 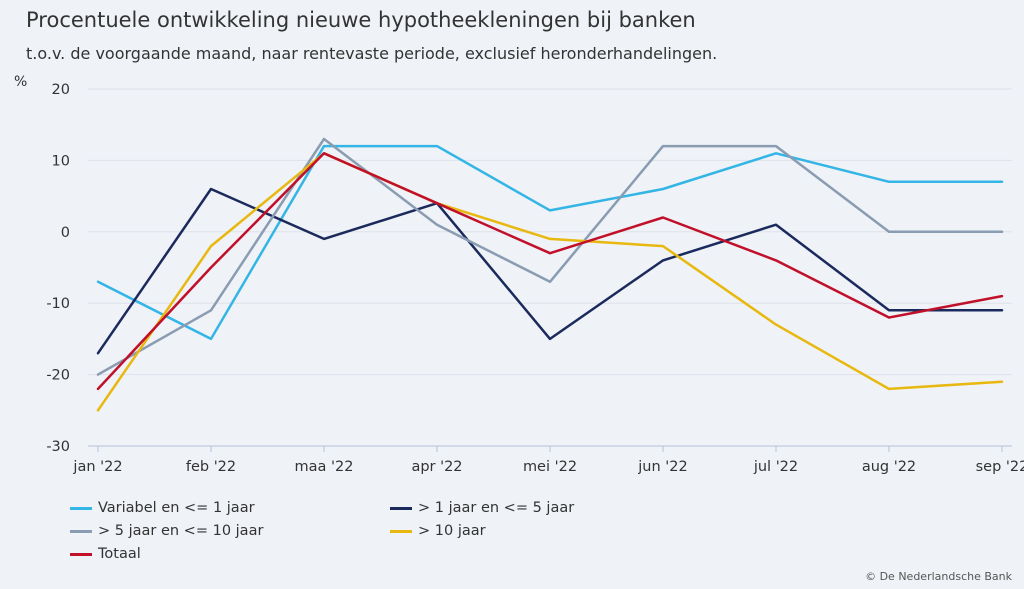 I want to click on legend-label: > 10 jaar, so click(x=452, y=531).